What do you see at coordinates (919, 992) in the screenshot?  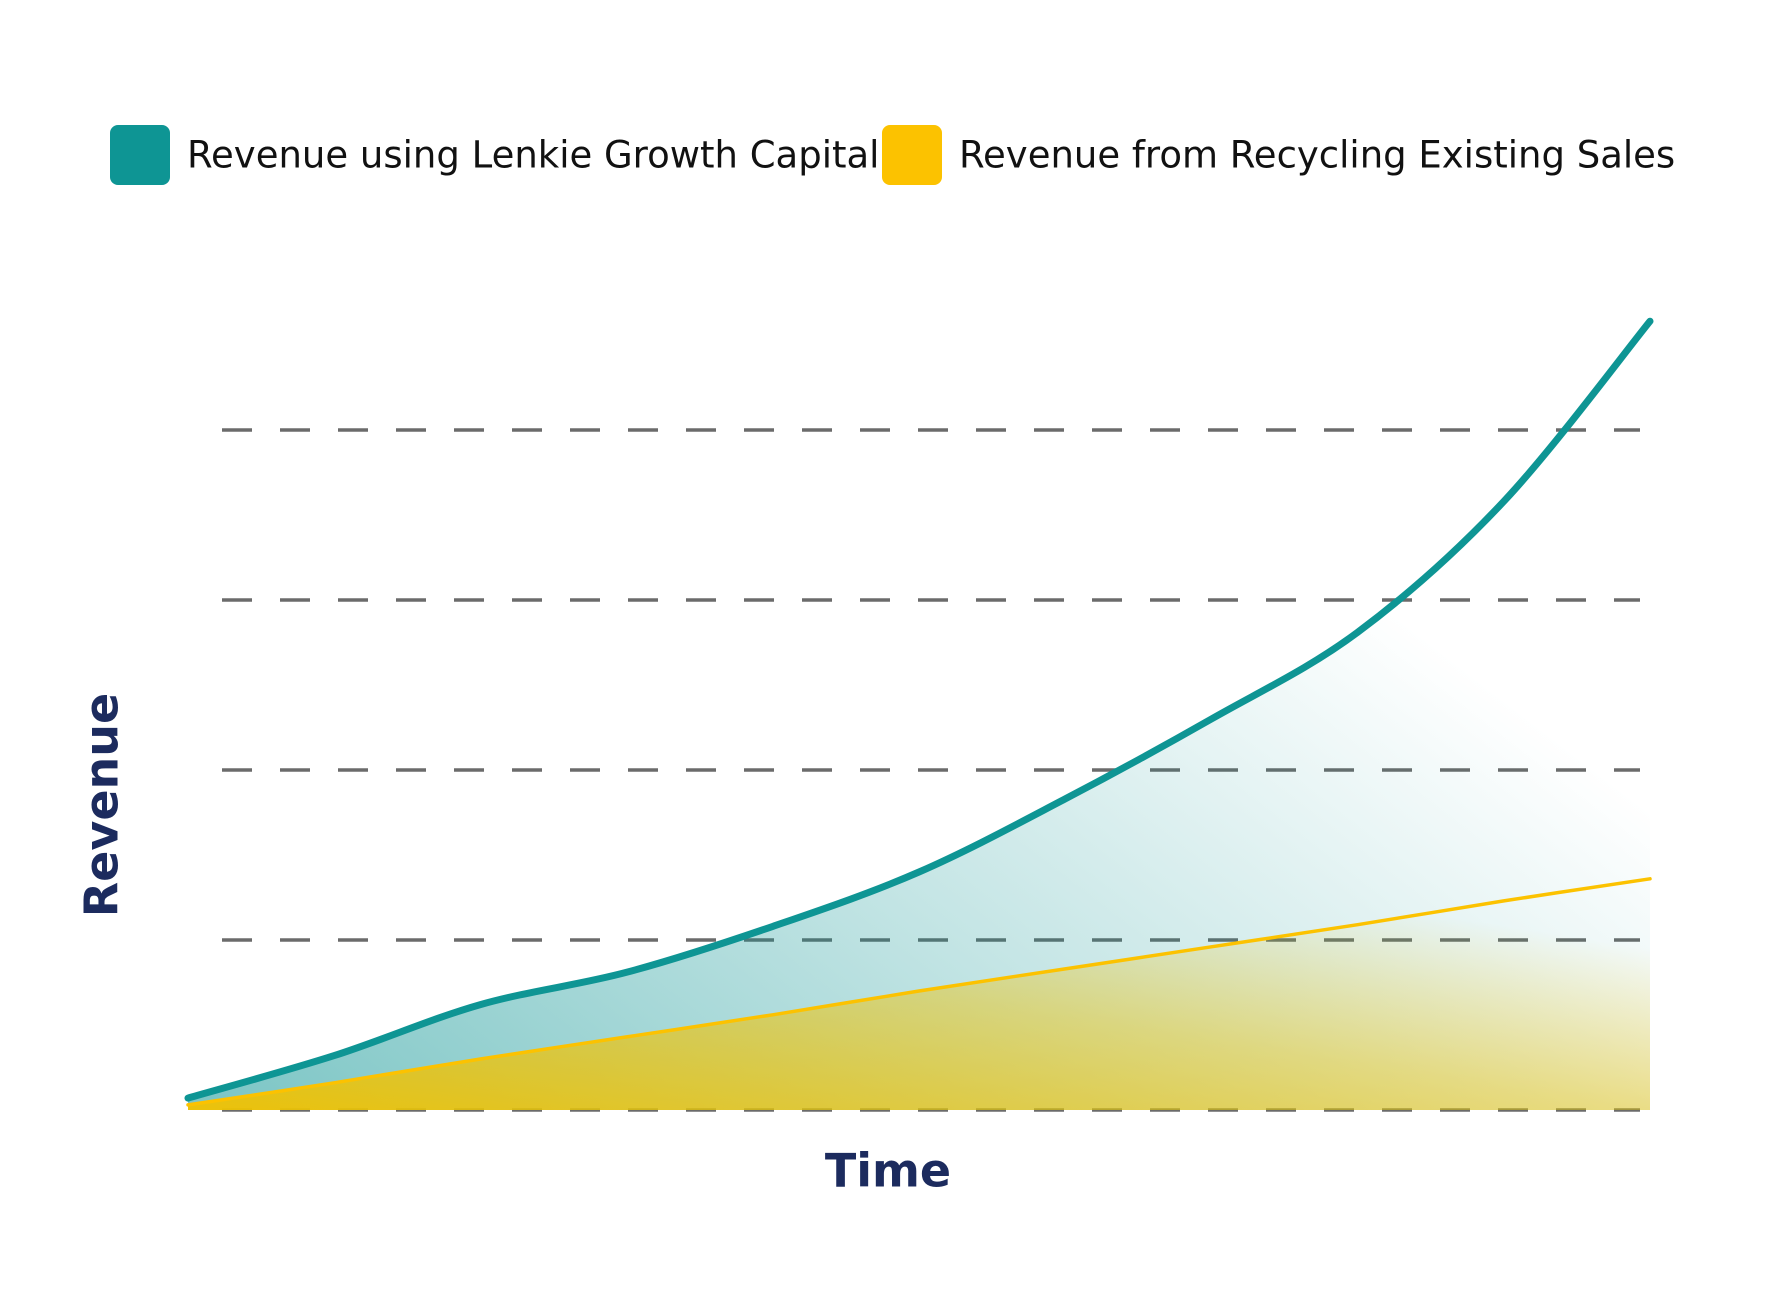 I see `line` at bounding box center [919, 992].